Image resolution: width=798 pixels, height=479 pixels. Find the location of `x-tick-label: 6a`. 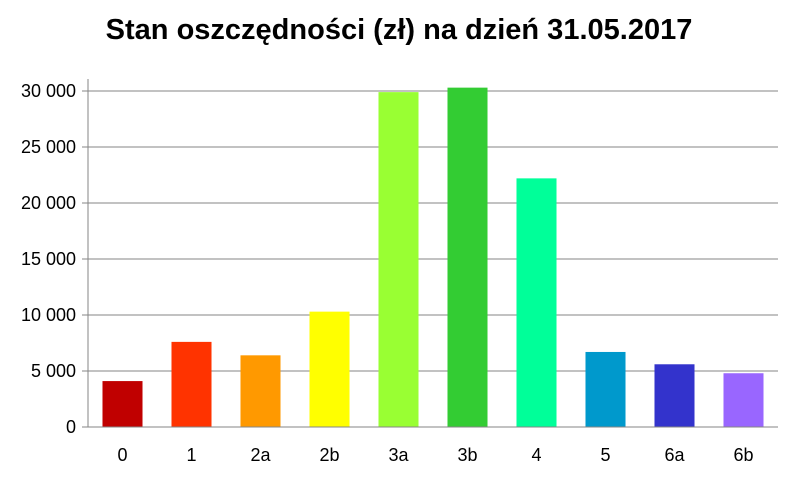

x-tick-label: 6a is located at coordinates (674, 455).